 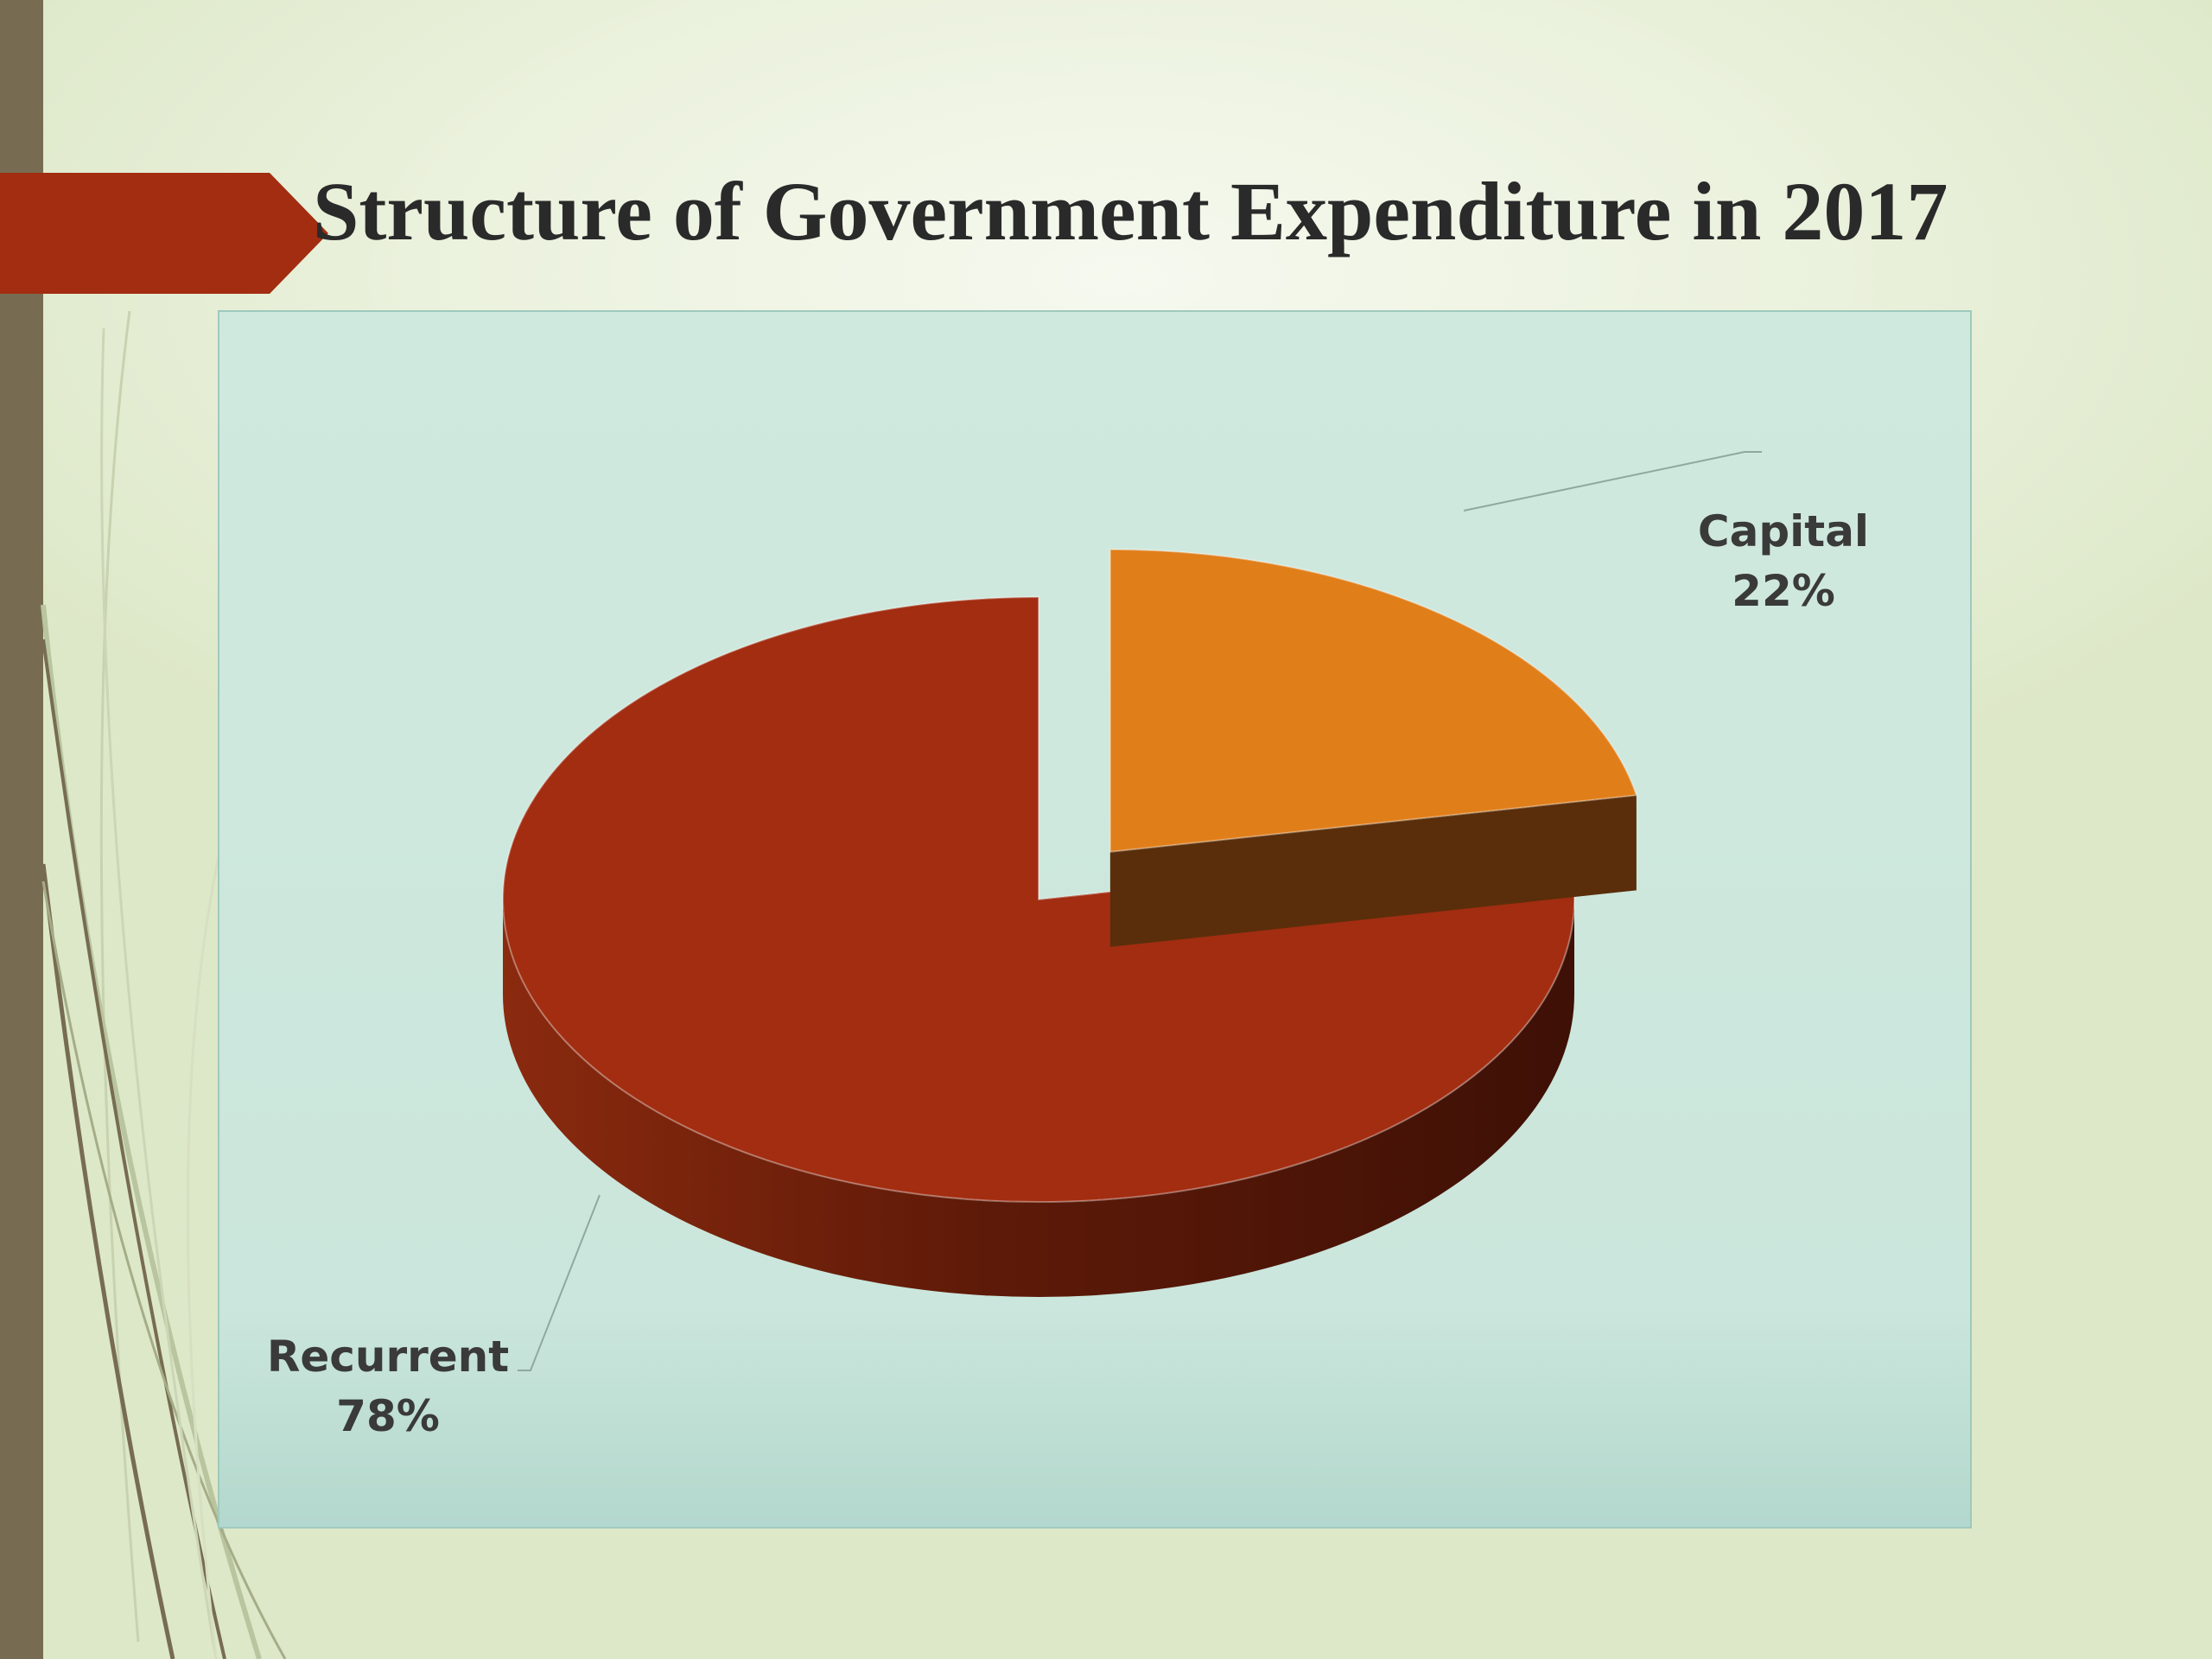 I want to click on capital-leader-line, so click(x=1612, y=481).